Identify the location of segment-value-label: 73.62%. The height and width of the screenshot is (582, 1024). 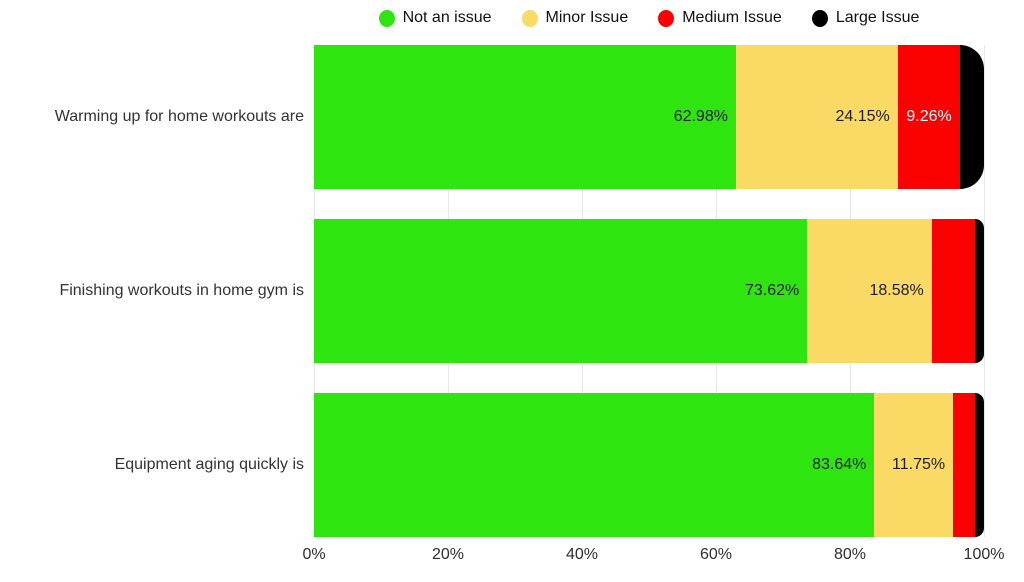
(772, 290).